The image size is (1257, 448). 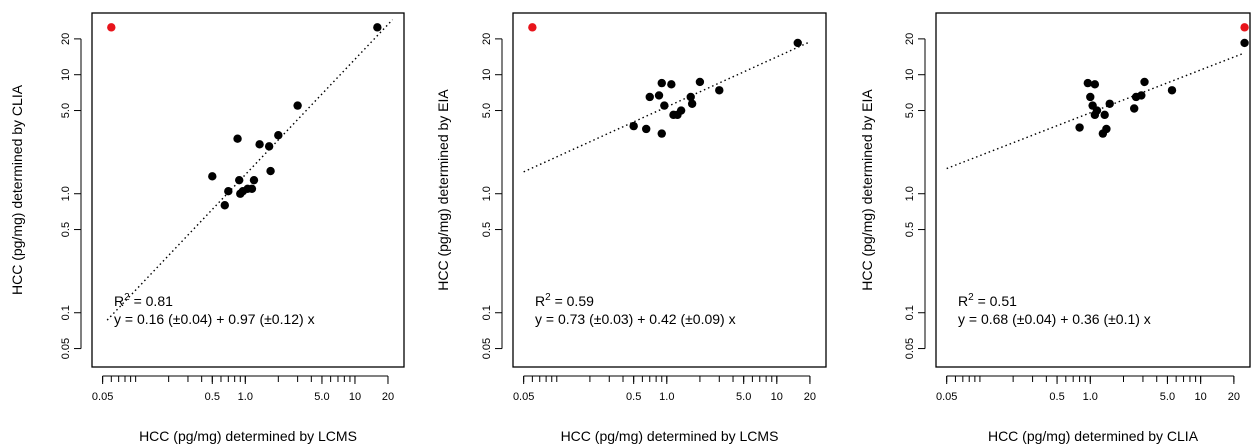 I want to click on y-axis-title: HCC (pg/mg) determined by CLIA, so click(x=17, y=189).